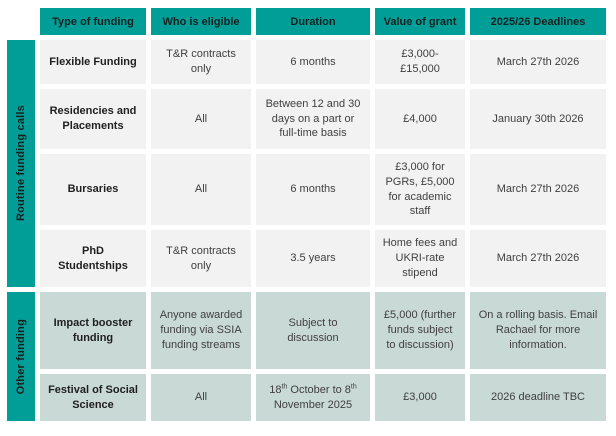  What do you see at coordinates (201, 397) in the screenshot?
I see `cell-festival-eligible: All` at bounding box center [201, 397].